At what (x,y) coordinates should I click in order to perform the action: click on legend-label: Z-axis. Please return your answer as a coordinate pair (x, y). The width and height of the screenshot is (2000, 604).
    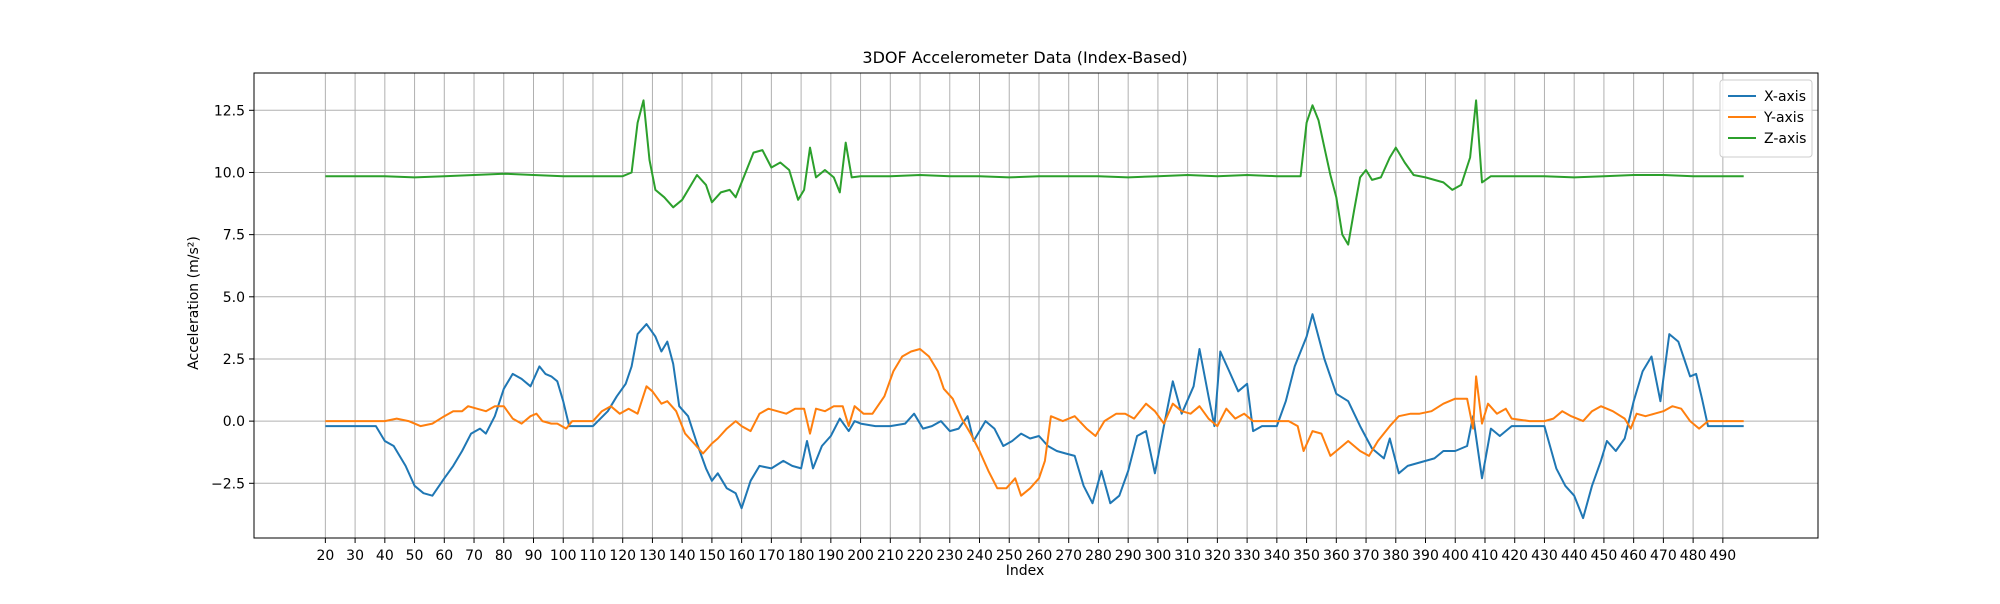
    Looking at the image, I should click on (1785, 139).